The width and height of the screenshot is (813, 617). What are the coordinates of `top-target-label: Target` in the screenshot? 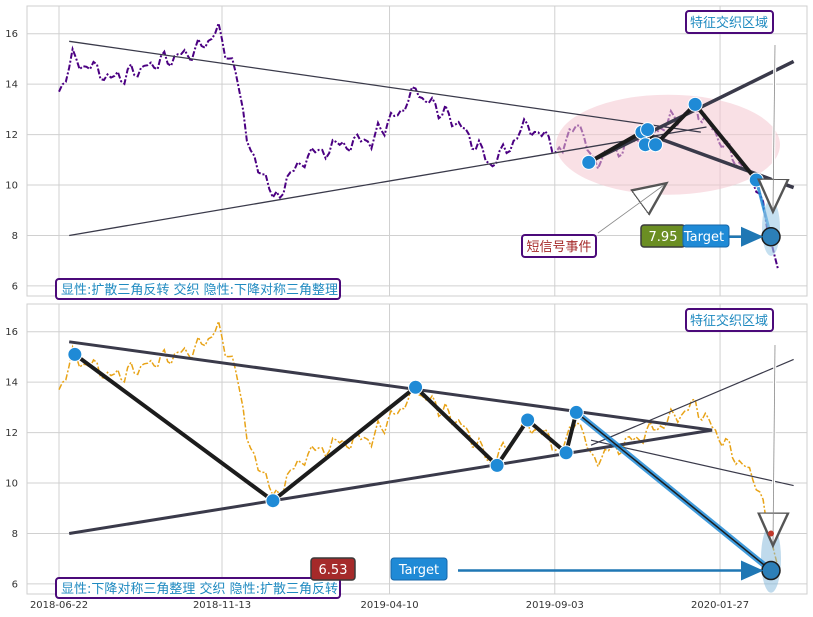 It's located at (703, 237).